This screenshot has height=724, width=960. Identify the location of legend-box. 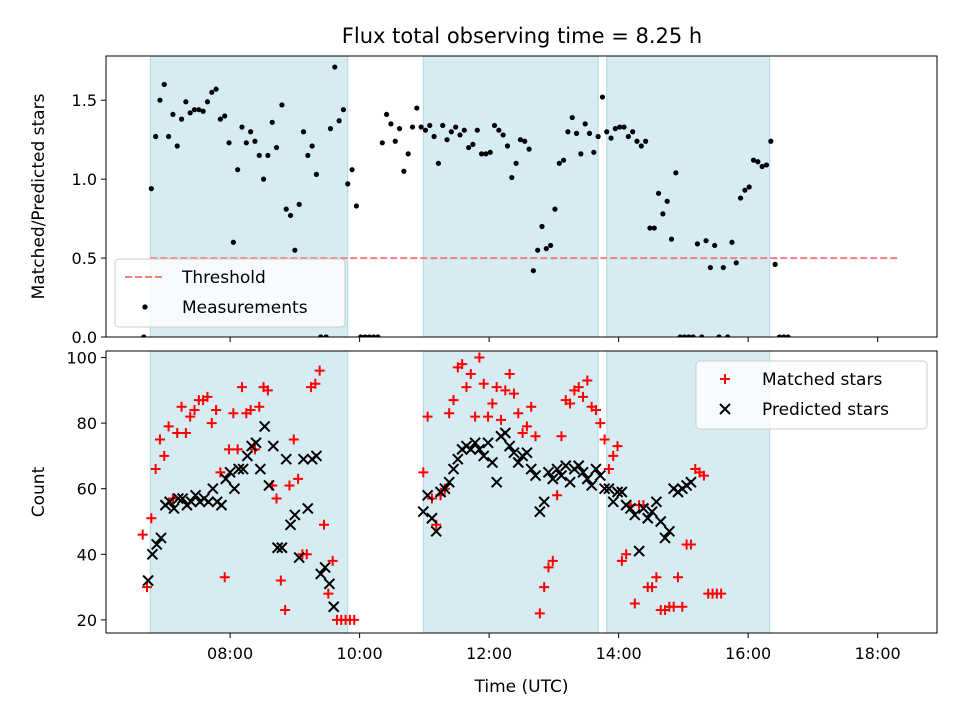
(230, 293).